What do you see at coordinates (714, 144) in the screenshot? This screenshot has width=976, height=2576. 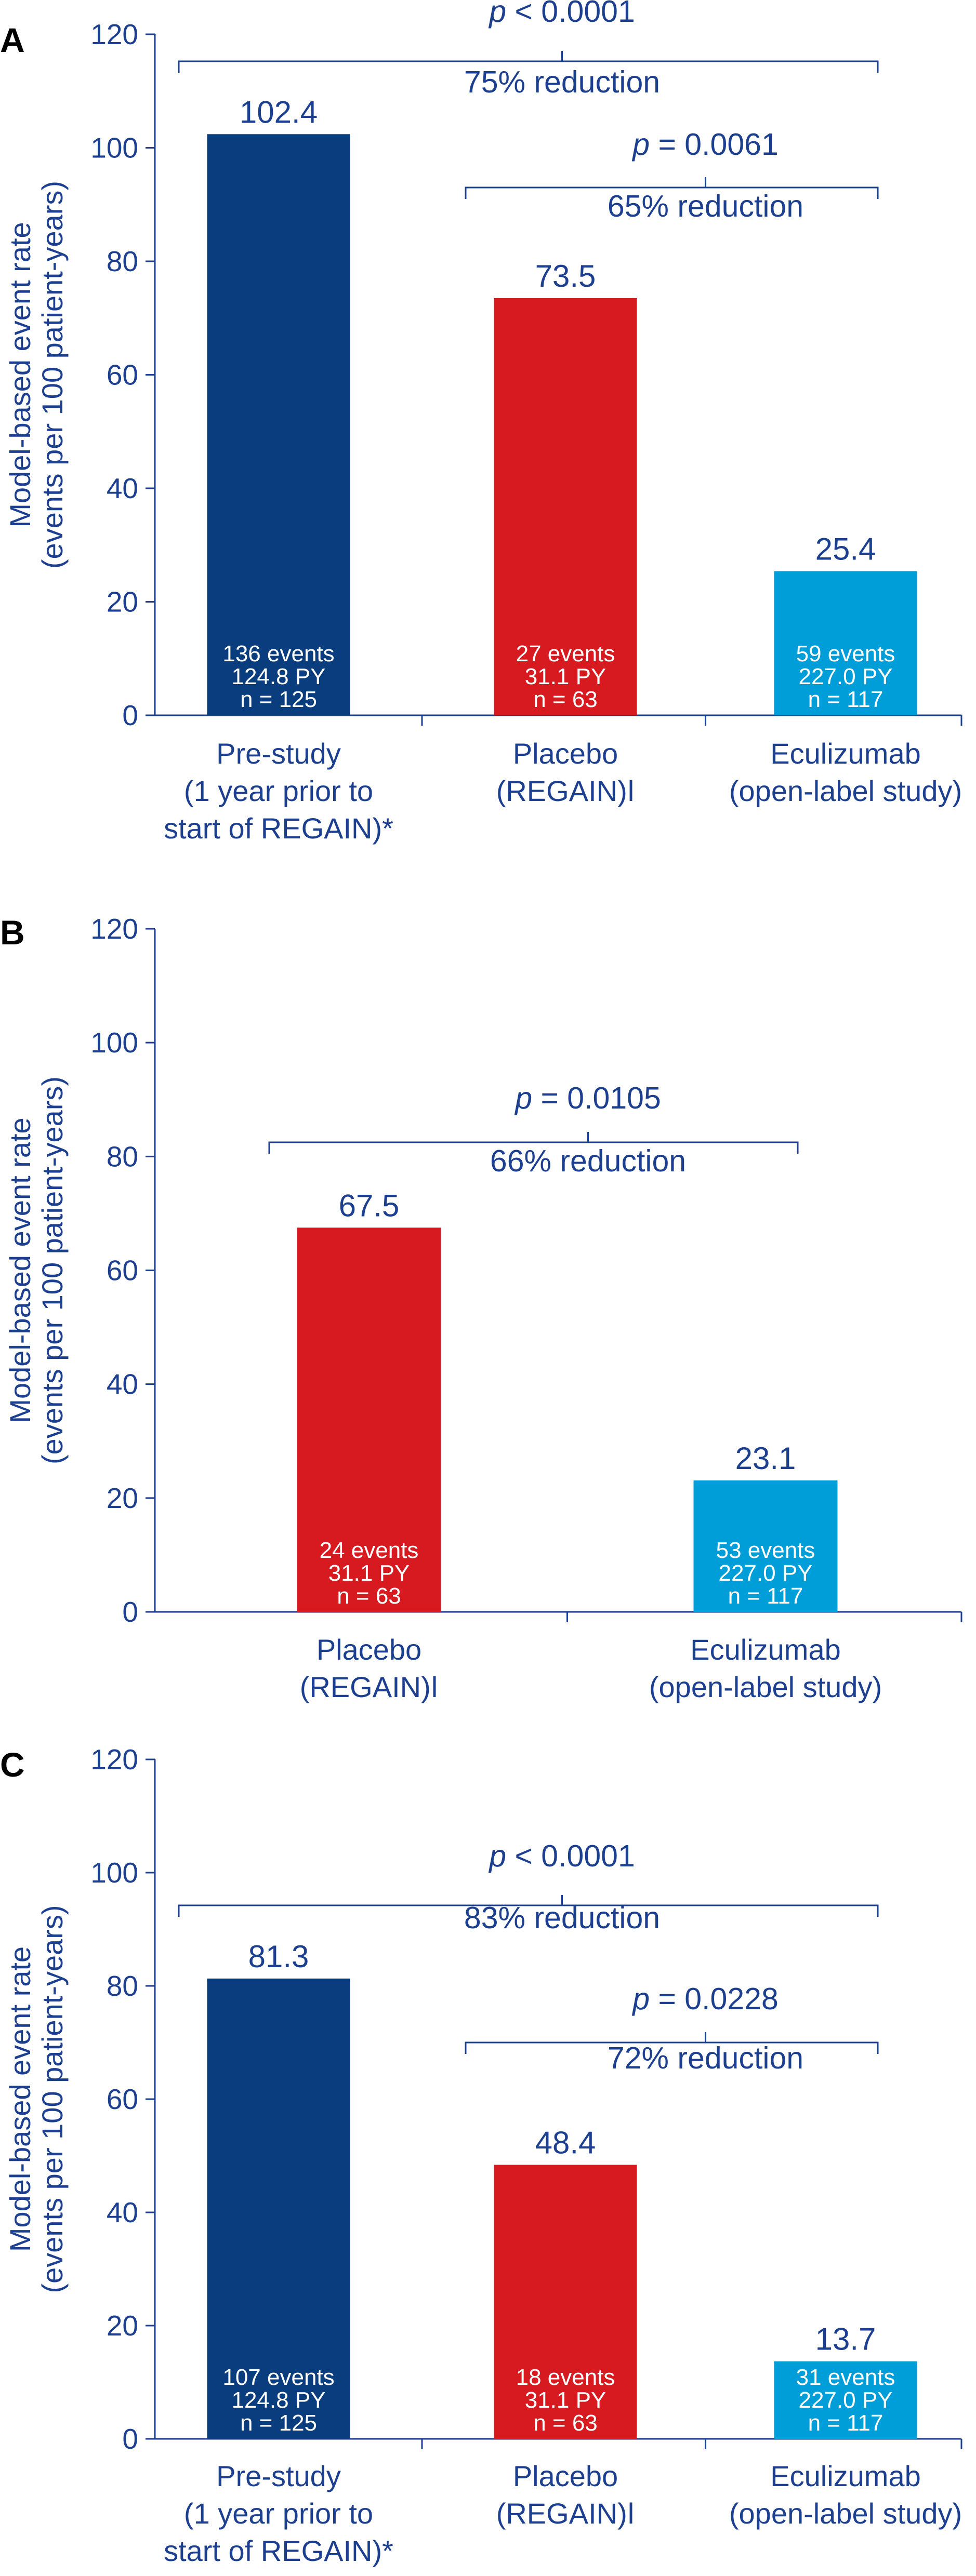 I see `p-value: = 0.0061` at bounding box center [714, 144].